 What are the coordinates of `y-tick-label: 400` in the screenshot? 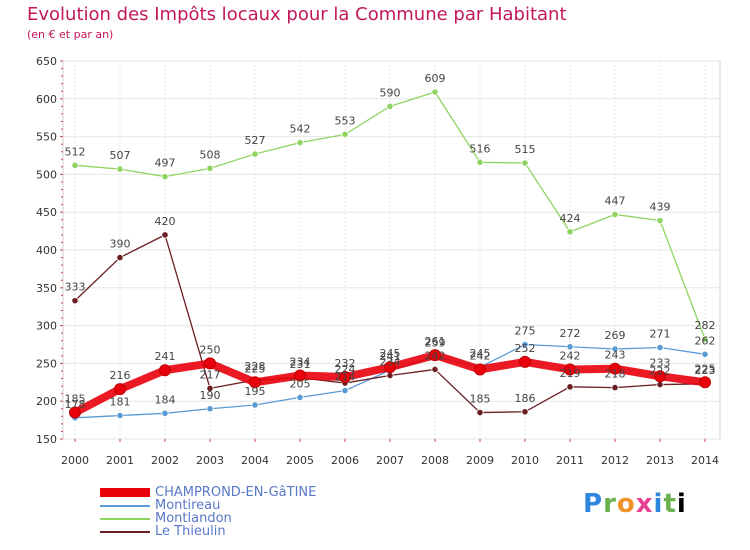 It's located at (46, 250).